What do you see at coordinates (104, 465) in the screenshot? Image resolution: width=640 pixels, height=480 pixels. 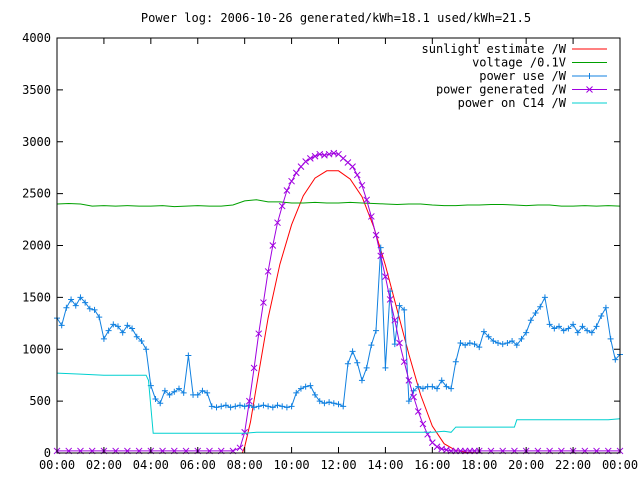 I see `x-tick-label: 02:00` at bounding box center [104, 465].